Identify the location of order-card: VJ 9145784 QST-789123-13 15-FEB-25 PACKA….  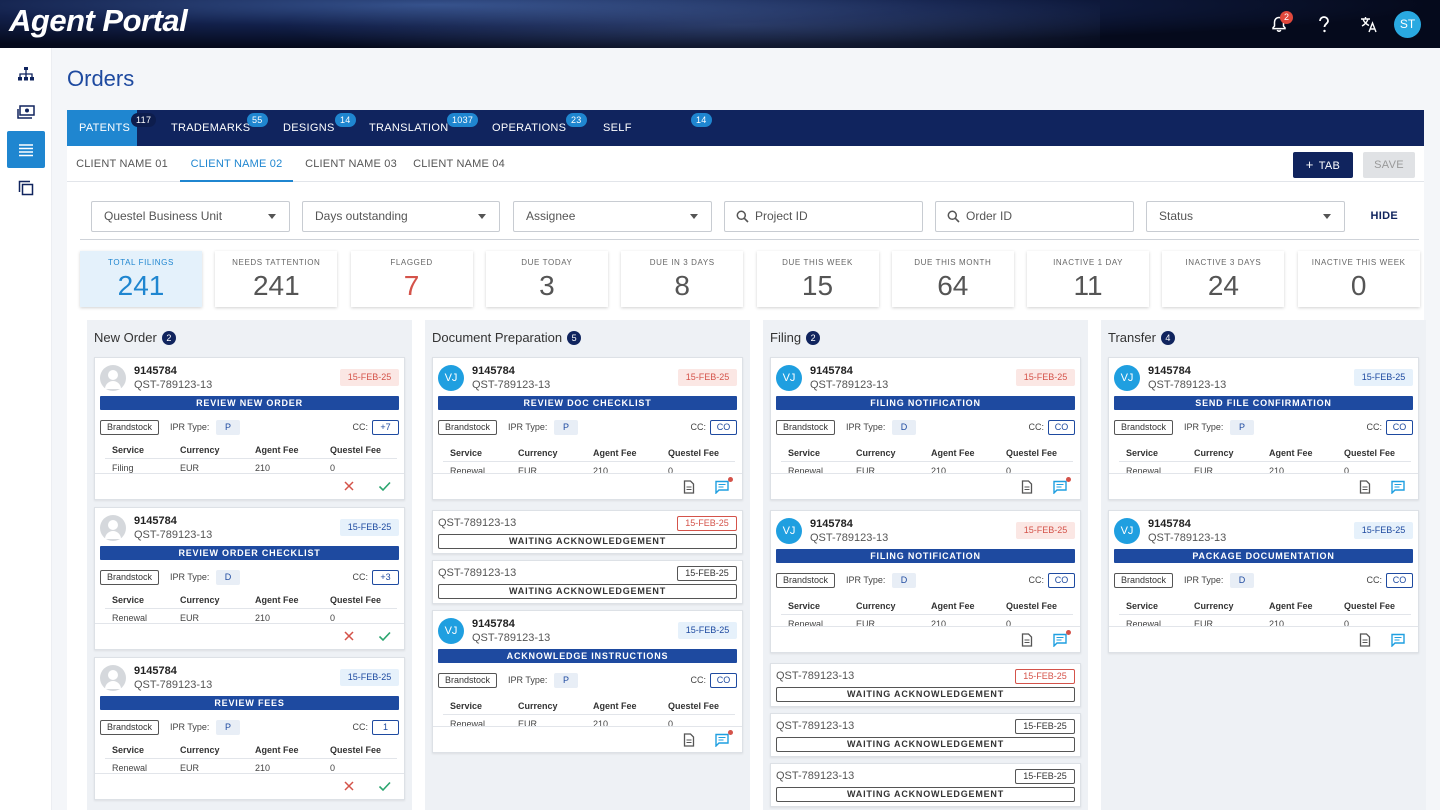
(1263, 581).